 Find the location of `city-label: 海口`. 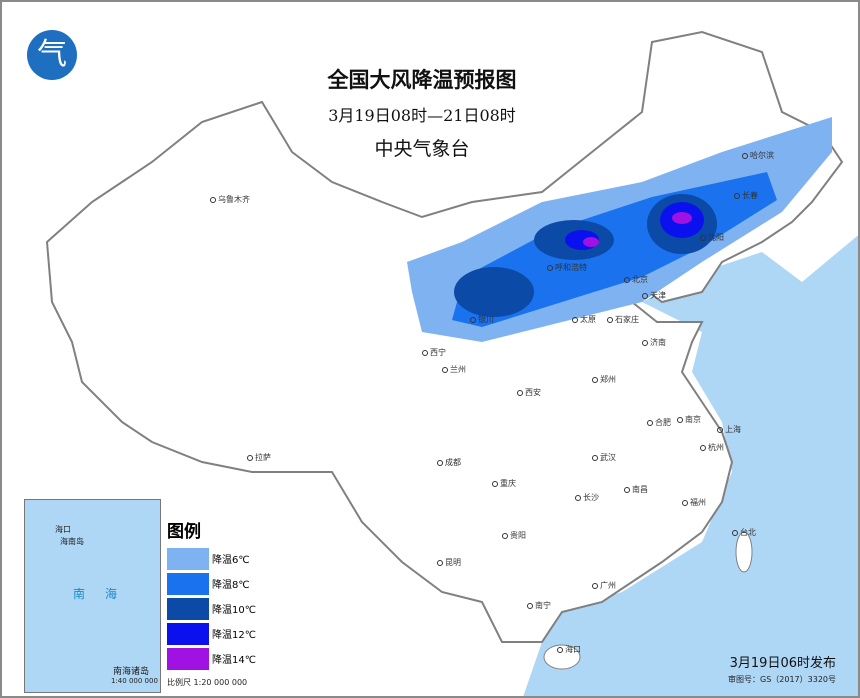

city-label: 海口 is located at coordinates (569, 649).